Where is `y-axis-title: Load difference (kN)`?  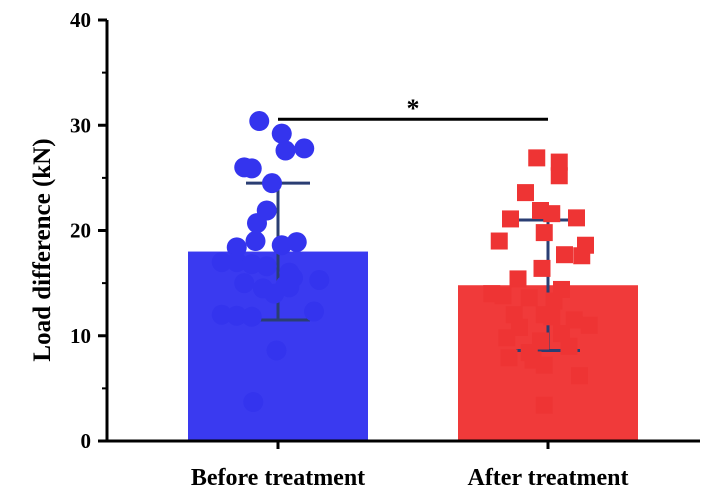 y-axis-title: Load difference (kN) is located at coordinates (42, 249).